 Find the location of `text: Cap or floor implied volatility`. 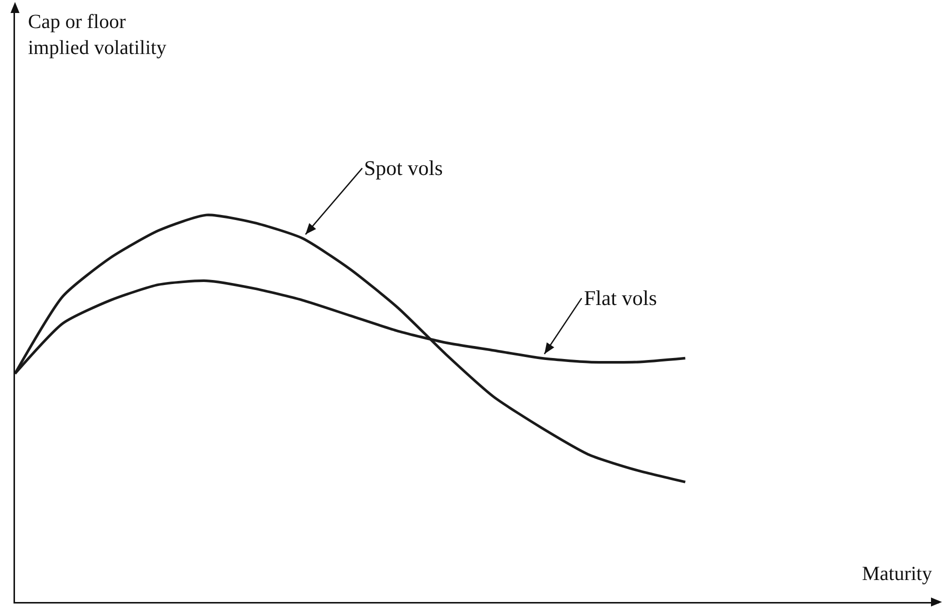

text: Cap or floor implied volatility is located at coordinates (97, 35).